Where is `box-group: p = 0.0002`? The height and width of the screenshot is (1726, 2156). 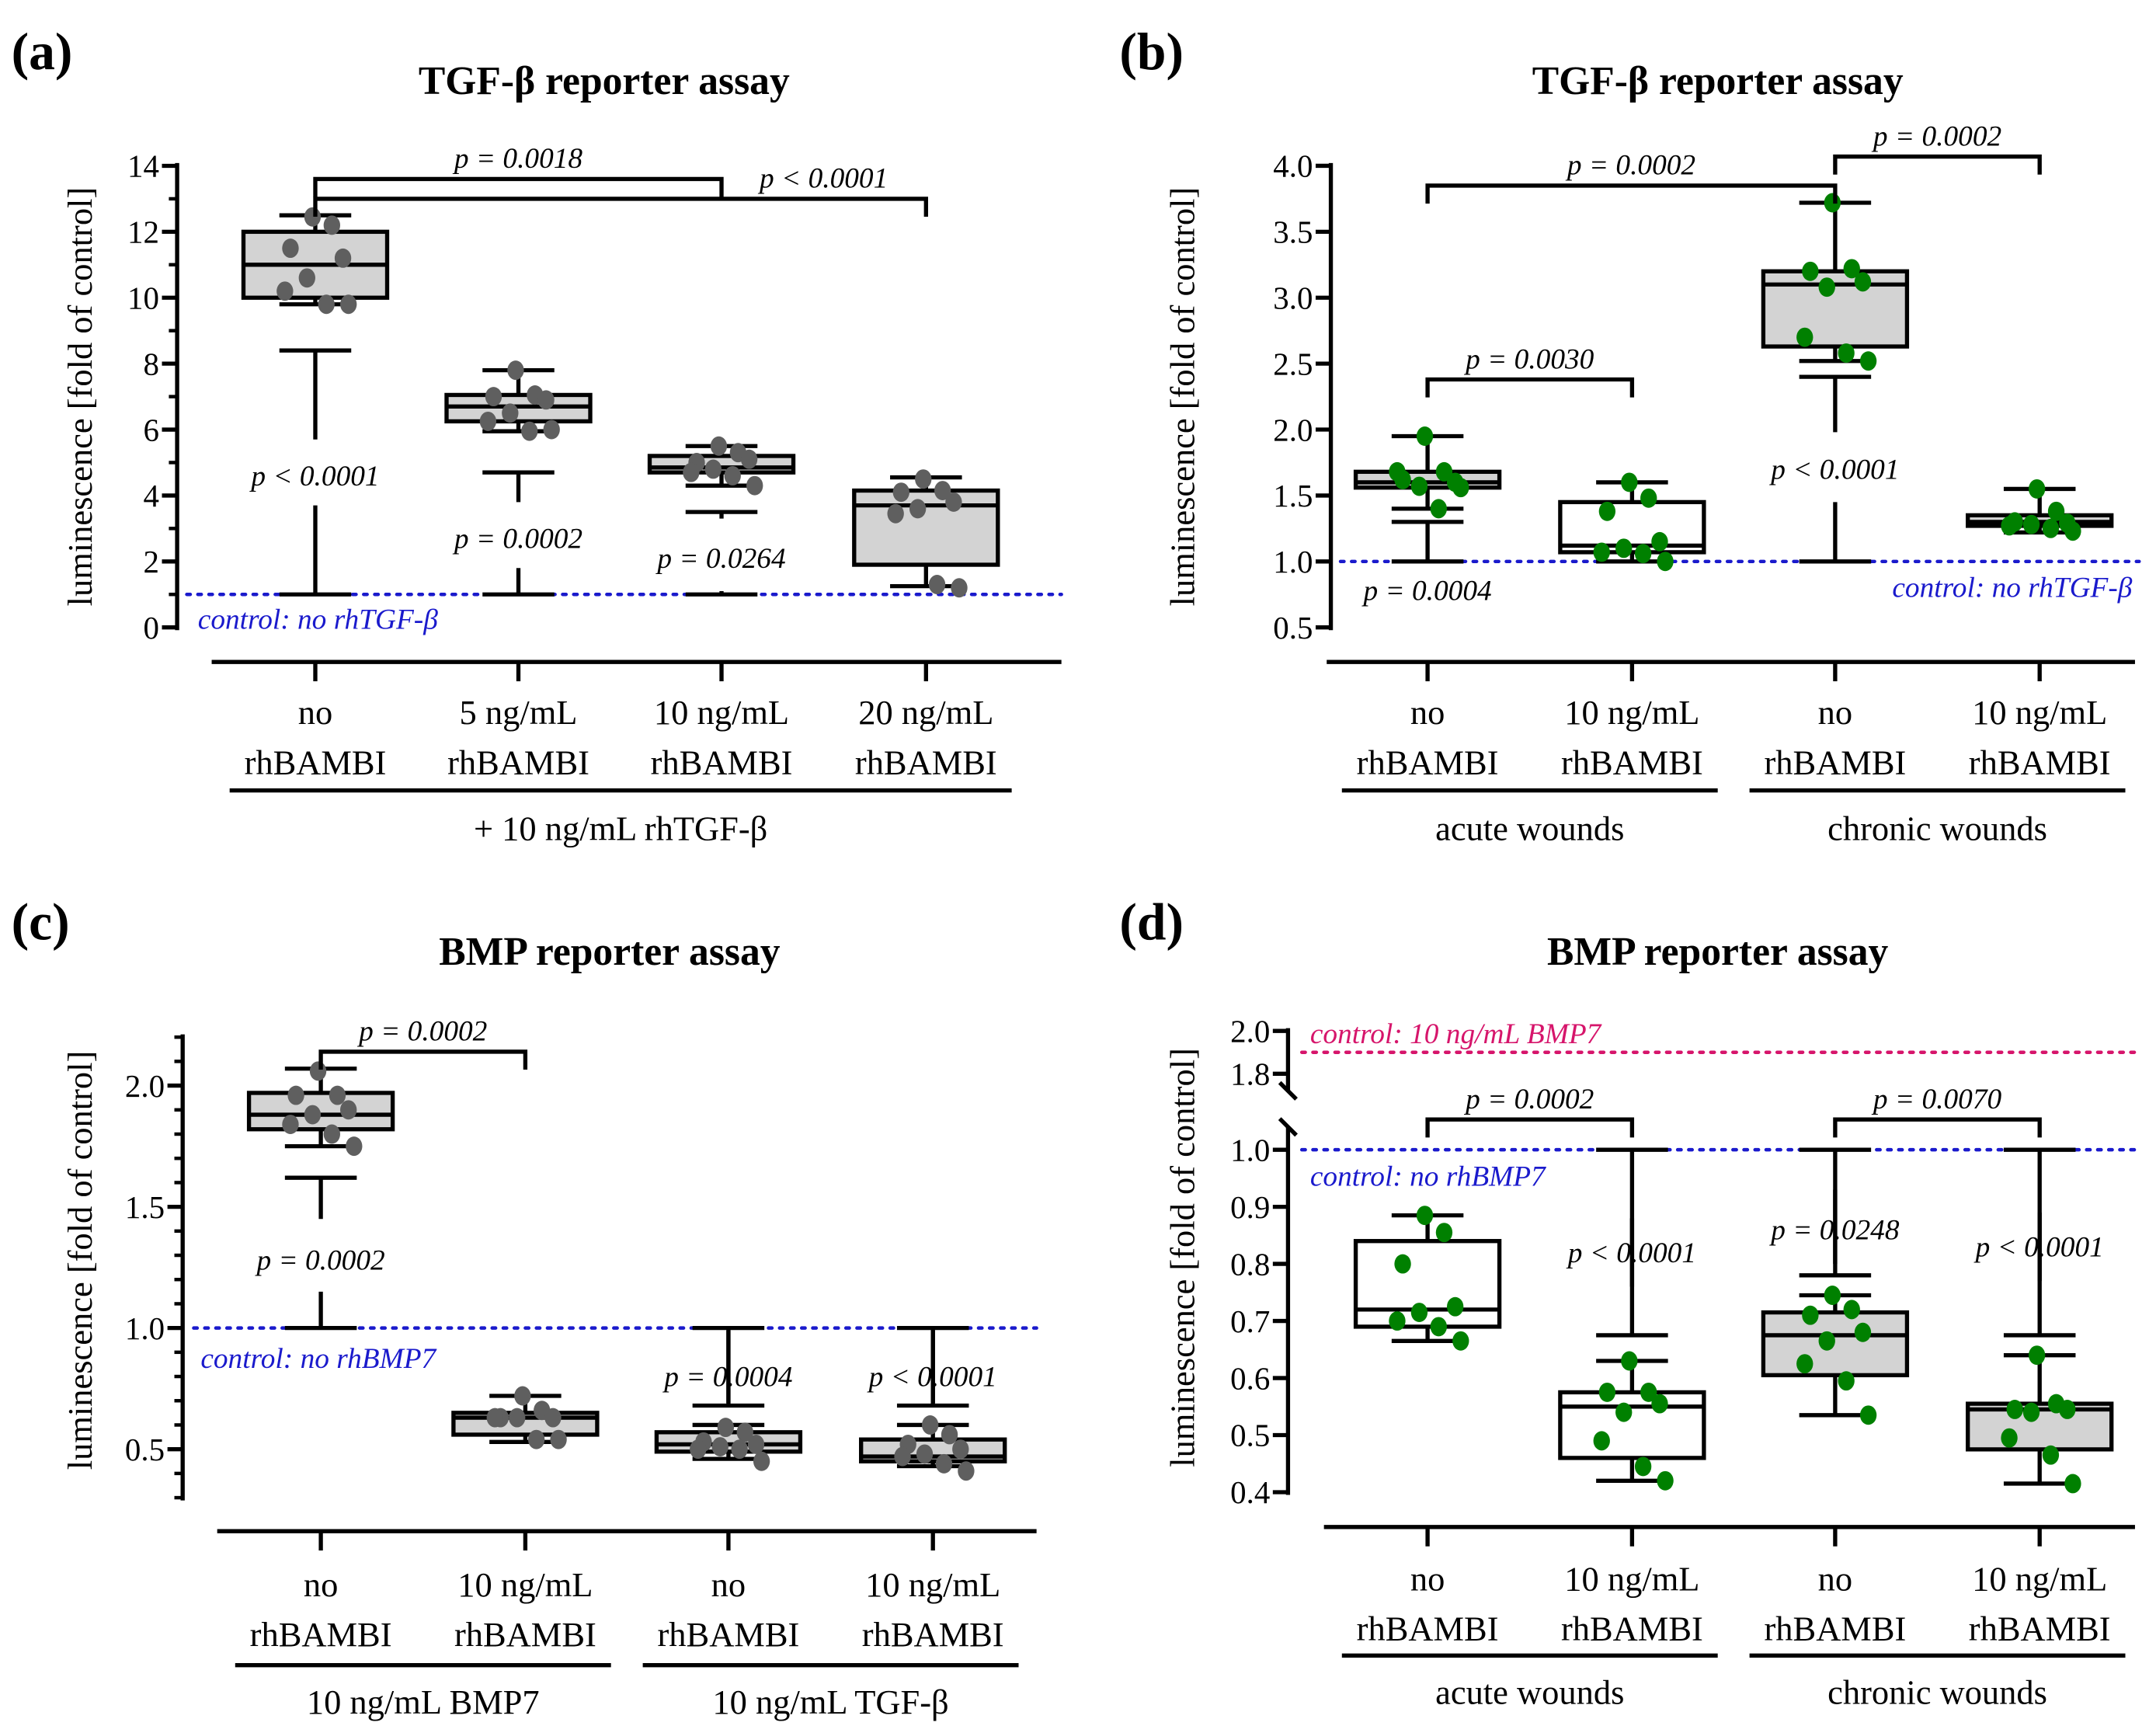 box-group: p = 0.0002 is located at coordinates (320, 1196).